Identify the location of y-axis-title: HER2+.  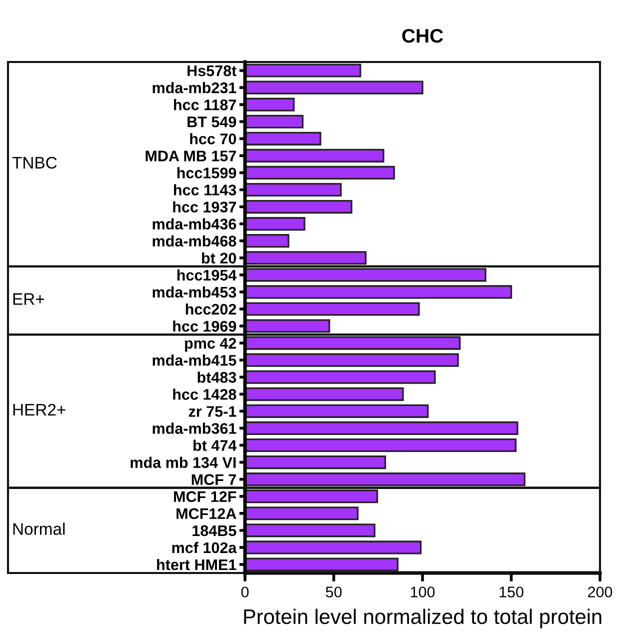
(39, 410).